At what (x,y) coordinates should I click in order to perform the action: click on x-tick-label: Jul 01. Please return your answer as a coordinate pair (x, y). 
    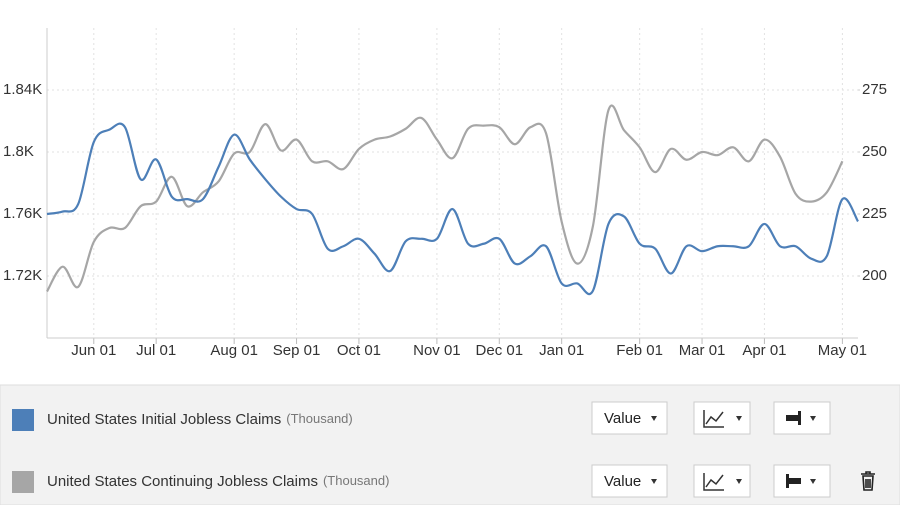
    Looking at the image, I should click on (156, 350).